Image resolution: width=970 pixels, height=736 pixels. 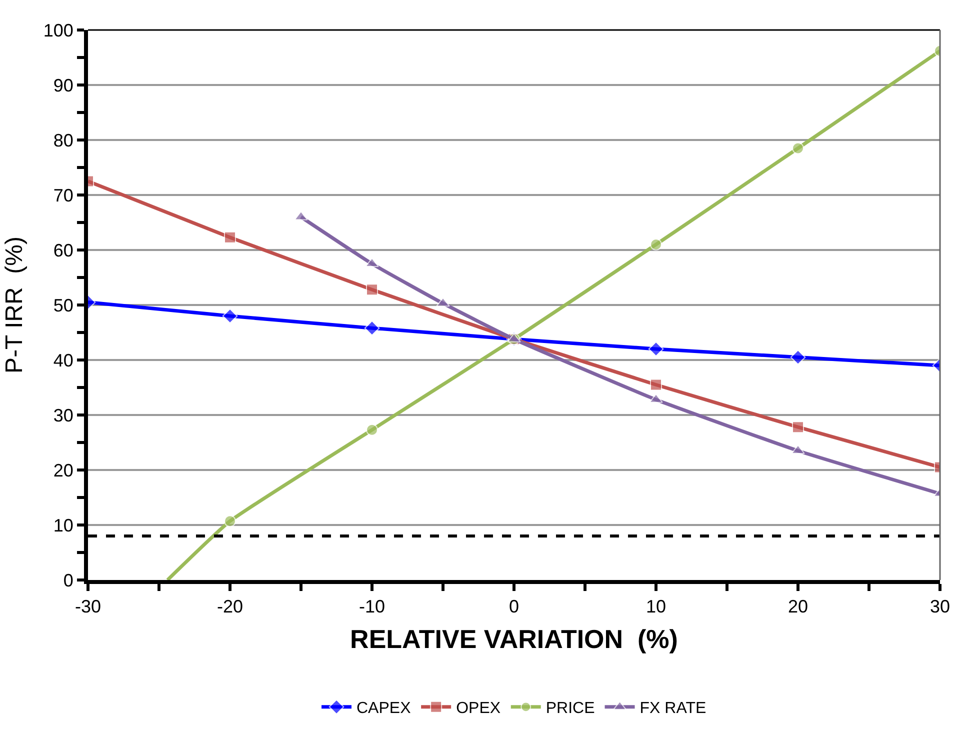 What do you see at coordinates (656, 606) in the screenshot?
I see `x-tick-label: 10` at bounding box center [656, 606].